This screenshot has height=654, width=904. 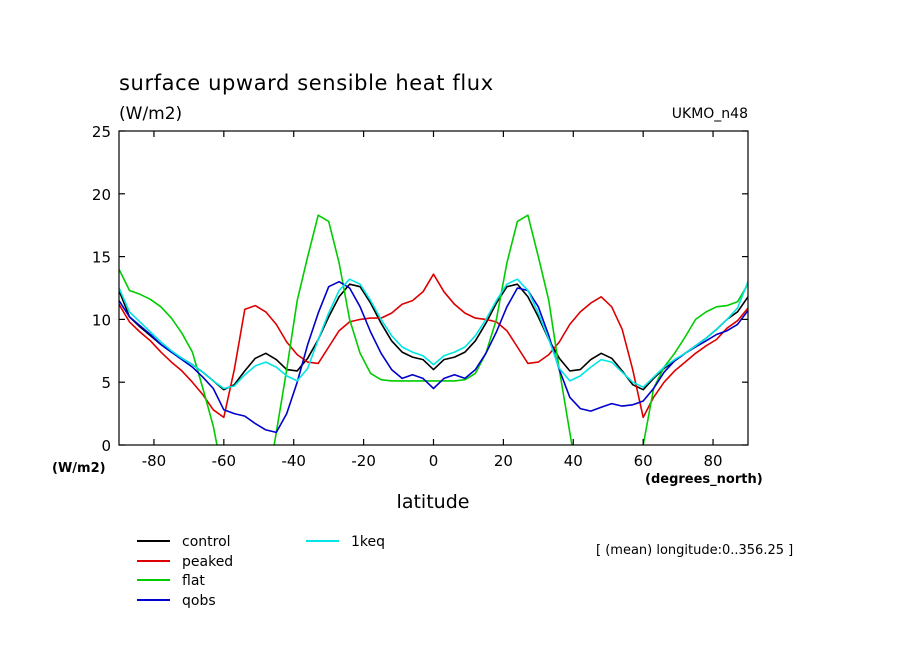 I want to click on x-tick-label: 0, so click(x=434, y=461).